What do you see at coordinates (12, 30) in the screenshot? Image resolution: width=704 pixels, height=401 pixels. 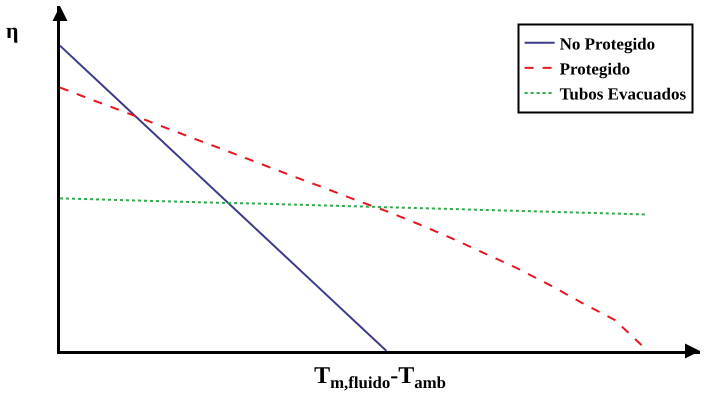 I see `y-axis-title: η` at bounding box center [12, 30].